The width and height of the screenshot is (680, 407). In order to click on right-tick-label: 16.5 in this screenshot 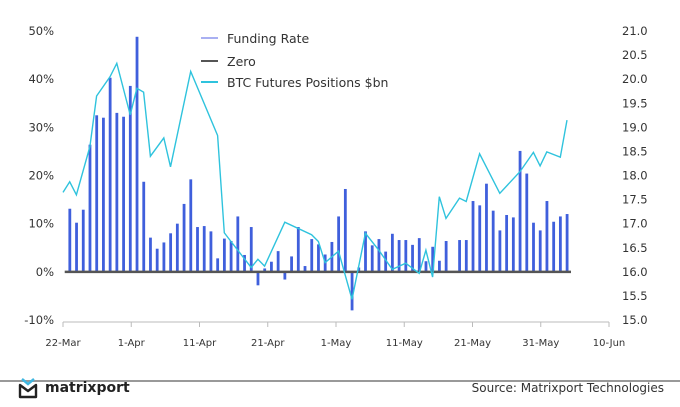, I will do `click(635, 248)`.